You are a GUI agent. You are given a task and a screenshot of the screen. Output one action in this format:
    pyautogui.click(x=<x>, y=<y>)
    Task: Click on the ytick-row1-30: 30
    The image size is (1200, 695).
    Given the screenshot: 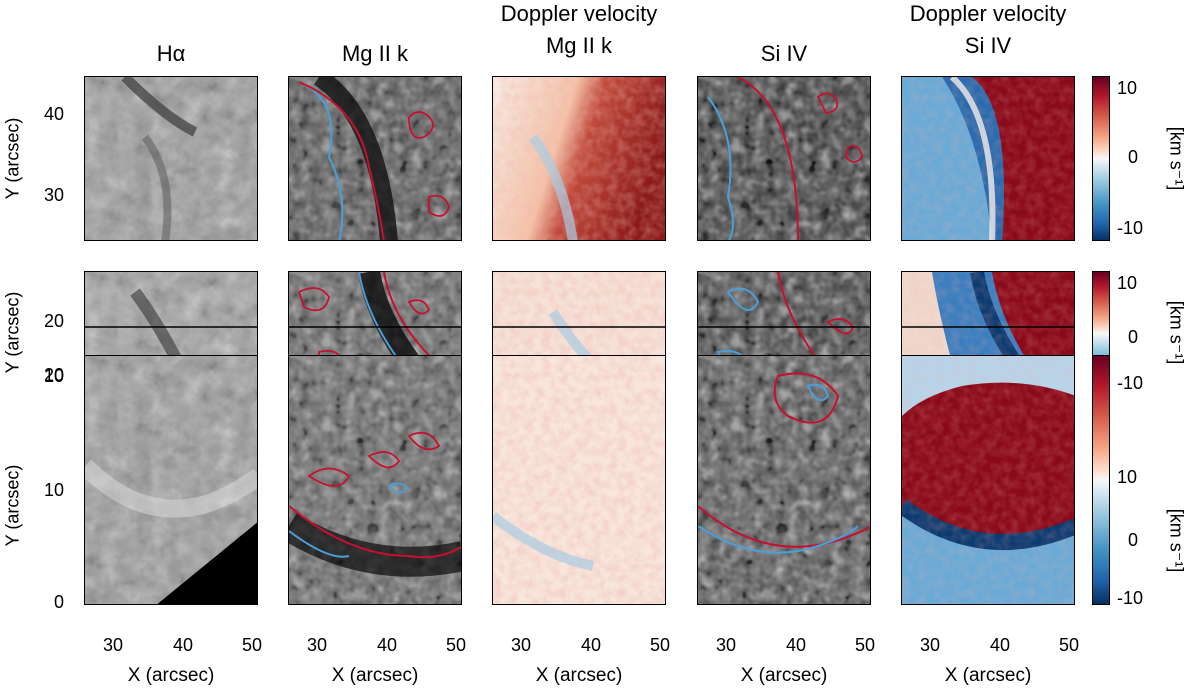 What is the action you would take?
    pyautogui.click(x=54, y=195)
    